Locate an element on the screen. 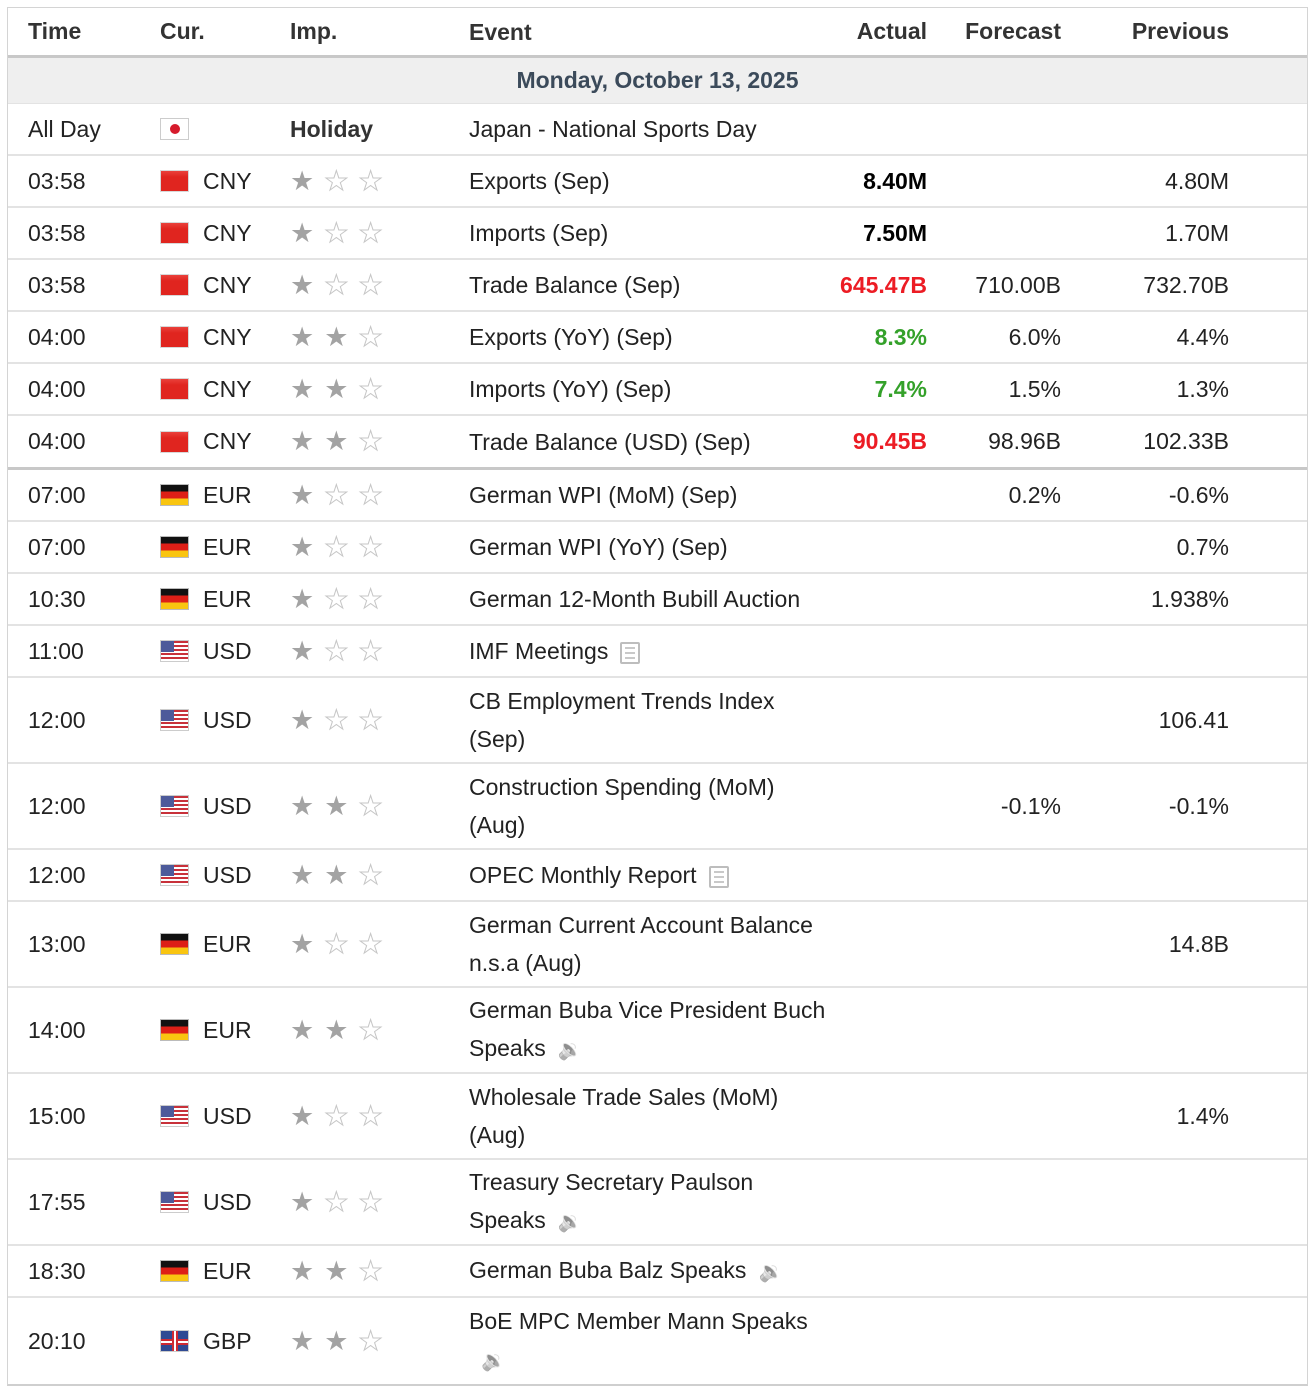 Image resolution: width=1316 pixels, height=1390 pixels. event-name: Imports (Sep) is located at coordinates (539, 233).